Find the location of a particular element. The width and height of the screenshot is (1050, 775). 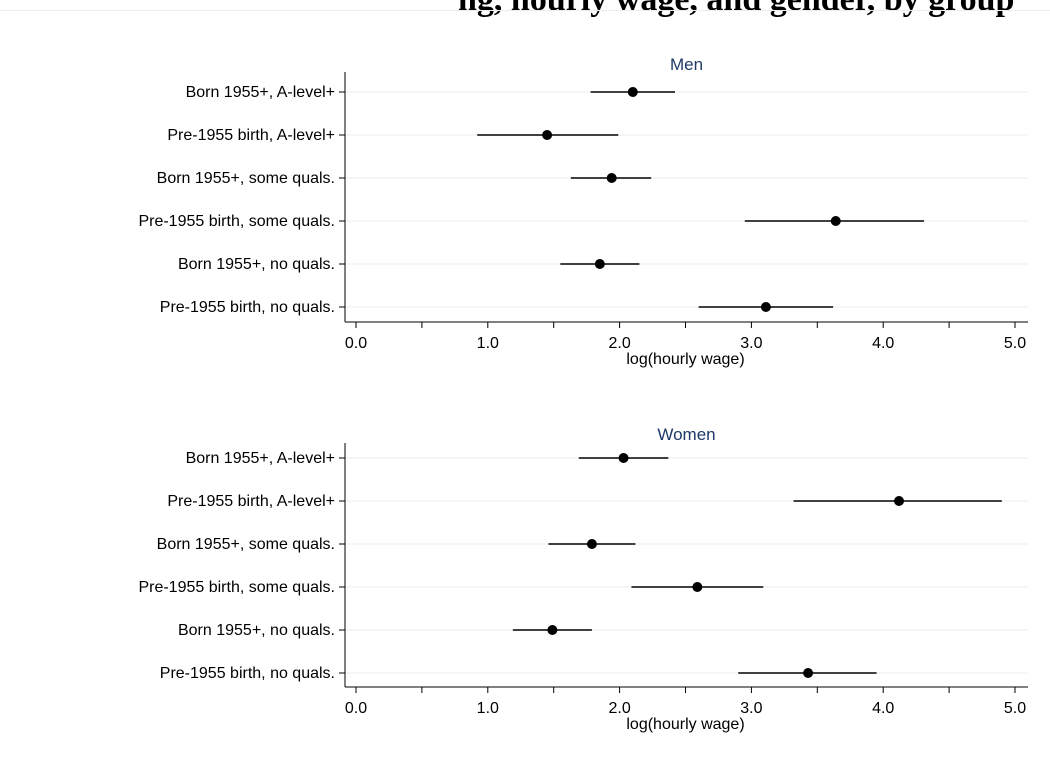

panel-title-women: Women is located at coordinates (686, 434).